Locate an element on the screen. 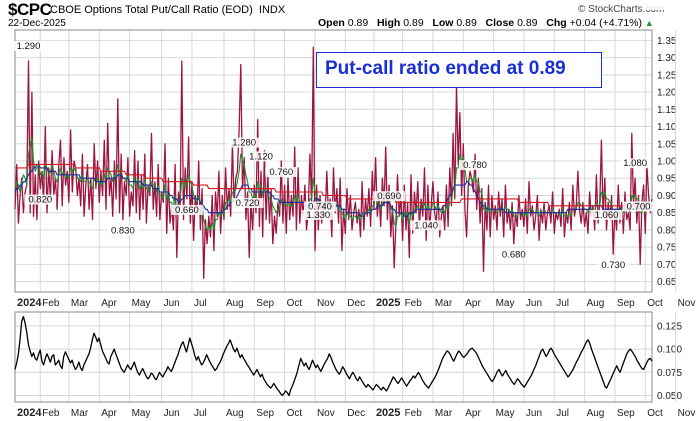 The image size is (700, 421). chg-value: +0.04 (+4.71%) is located at coordinates (605, 23).